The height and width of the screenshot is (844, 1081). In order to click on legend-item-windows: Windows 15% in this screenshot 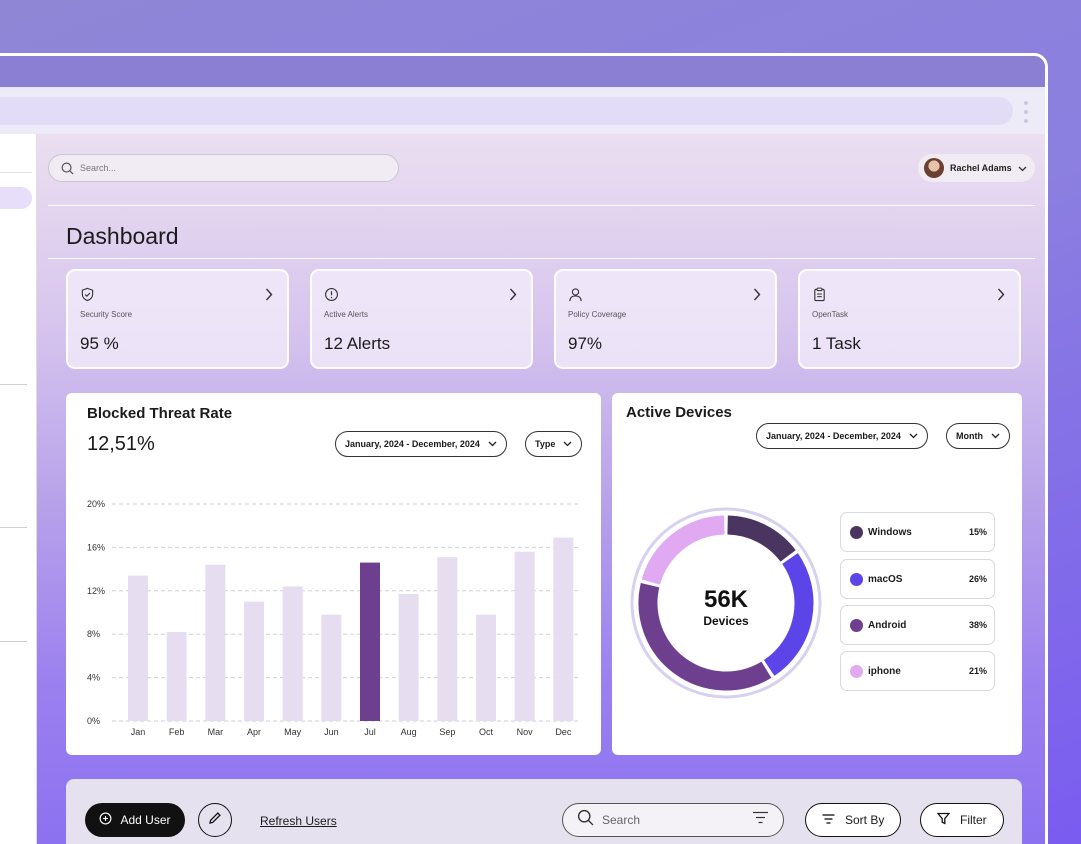, I will do `click(917, 532)`.